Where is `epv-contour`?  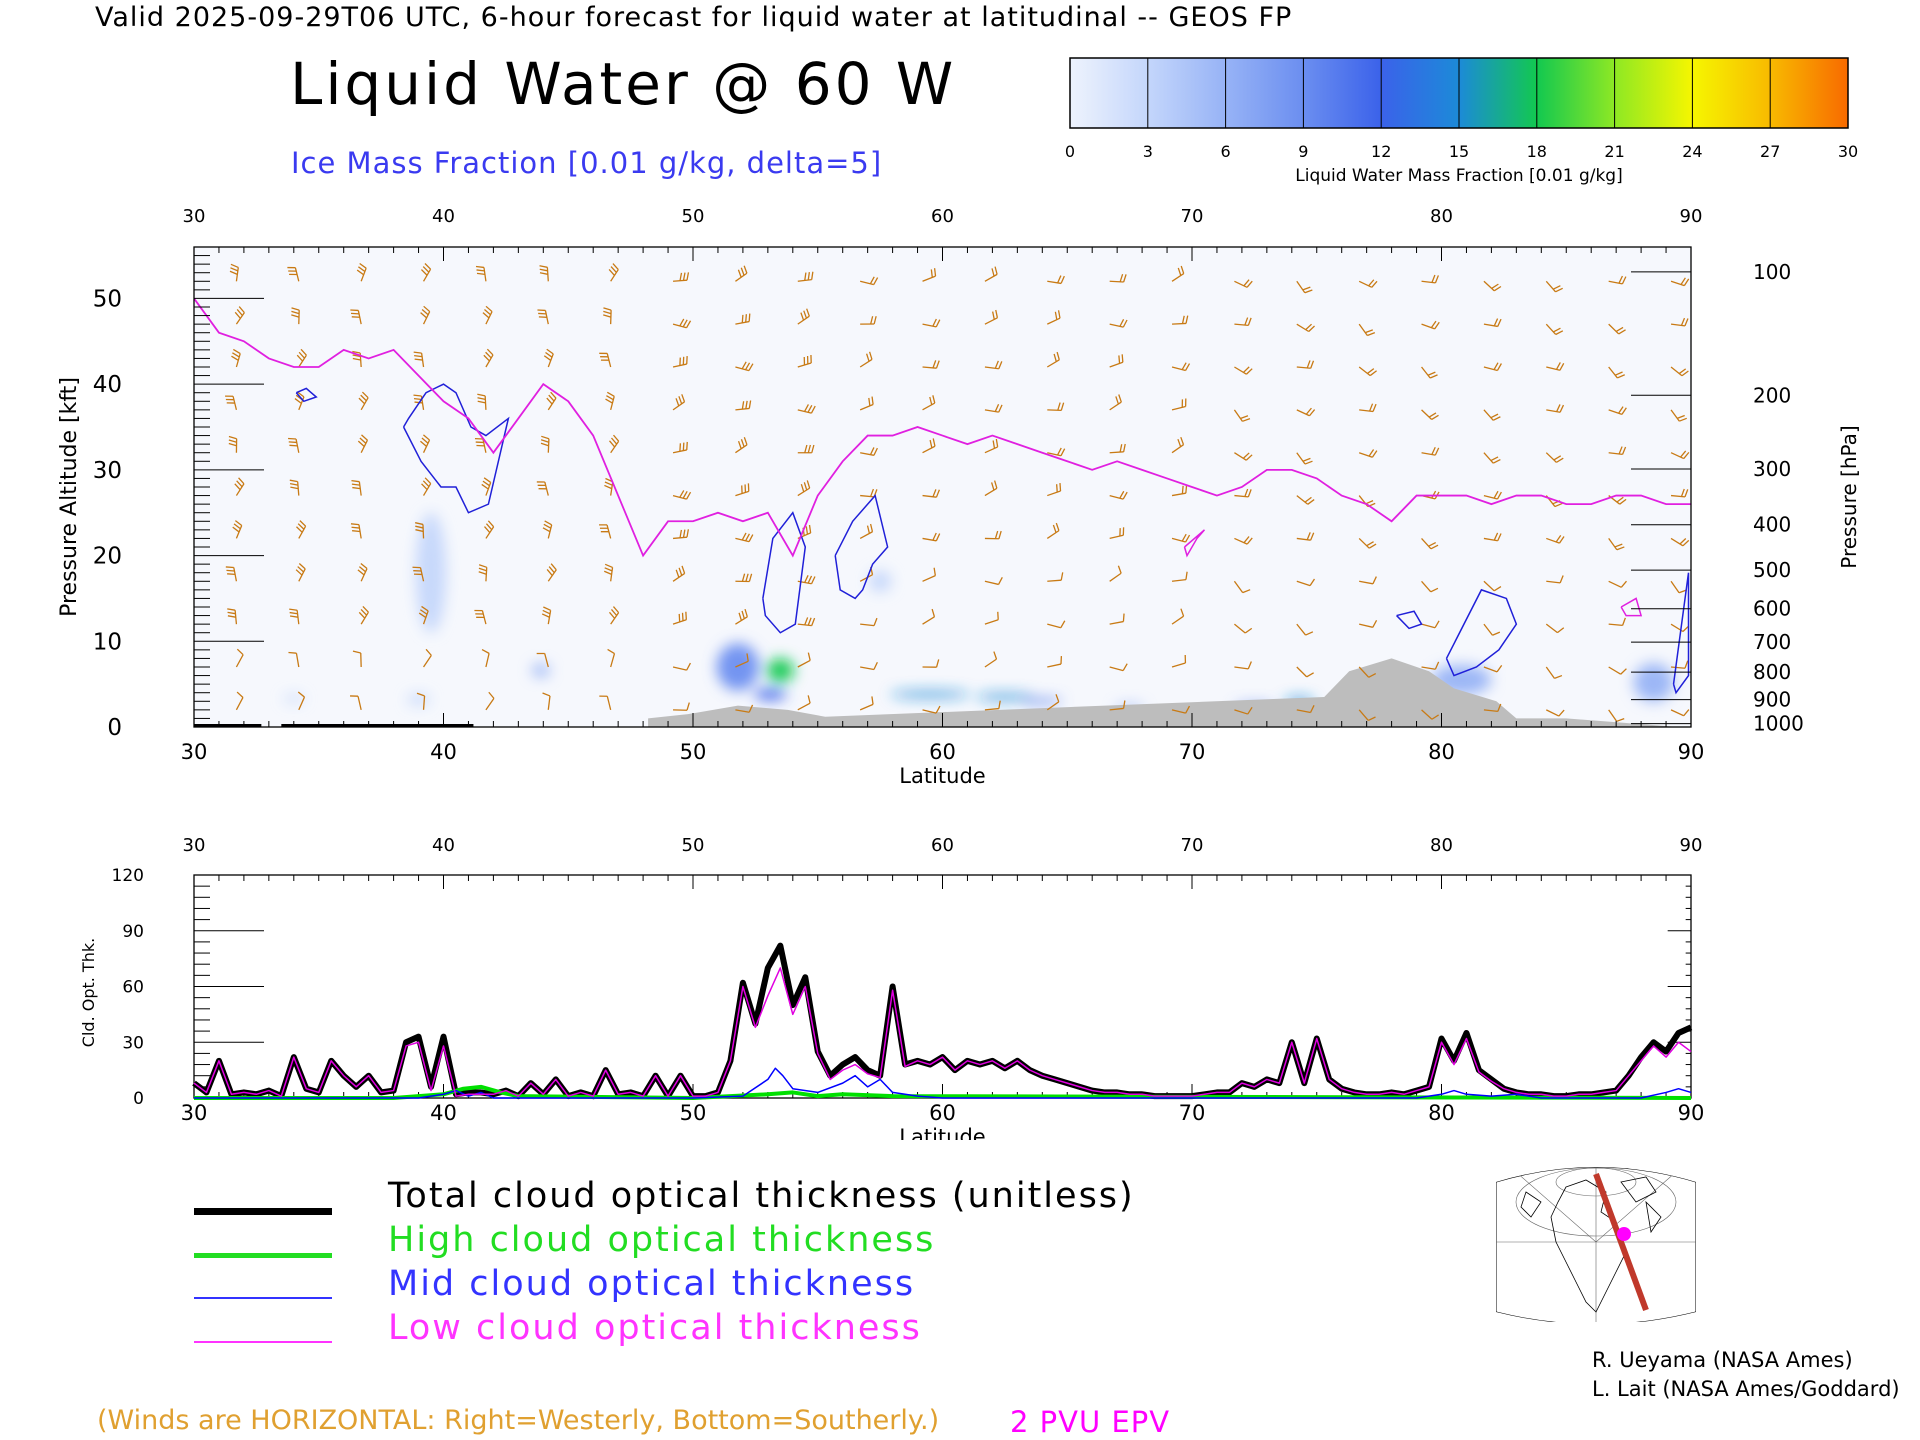 epv-contour is located at coordinates (1631, 607).